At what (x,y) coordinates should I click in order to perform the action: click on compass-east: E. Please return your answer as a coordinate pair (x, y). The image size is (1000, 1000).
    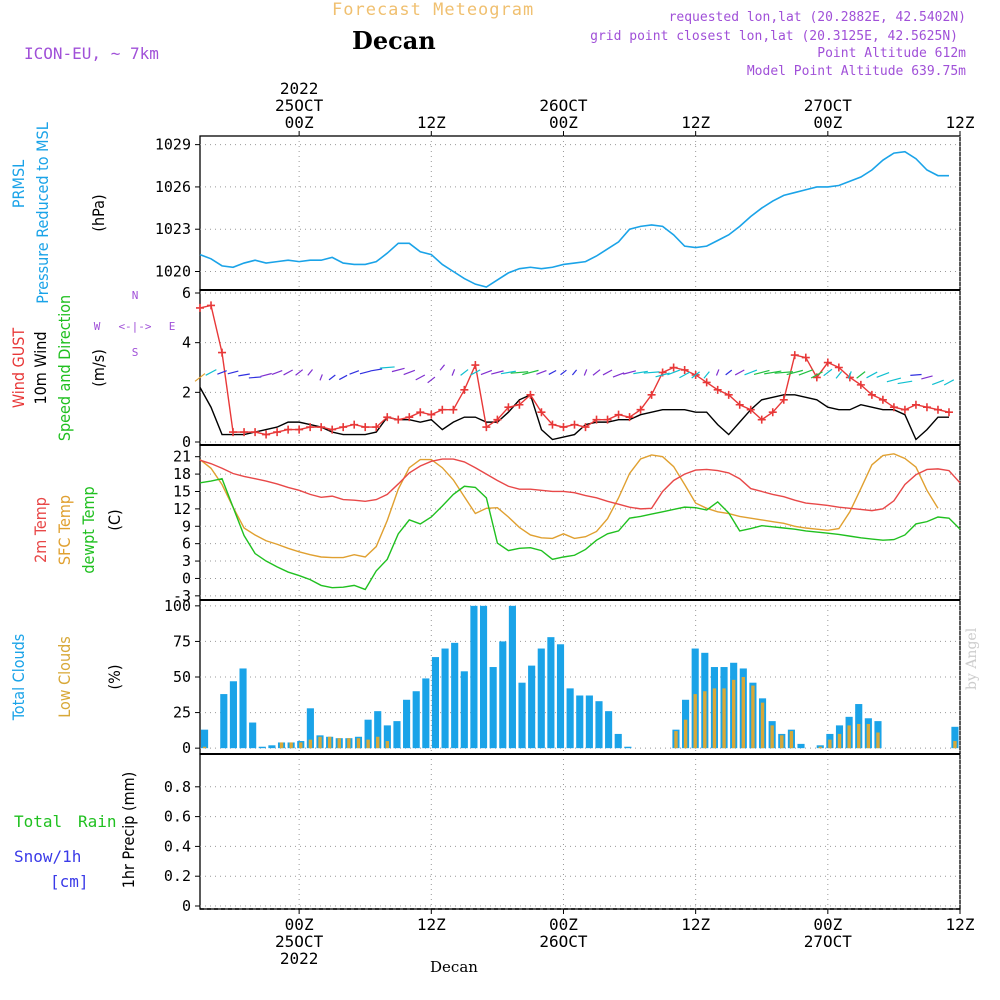
    Looking at the image, I should click on (172, 326).